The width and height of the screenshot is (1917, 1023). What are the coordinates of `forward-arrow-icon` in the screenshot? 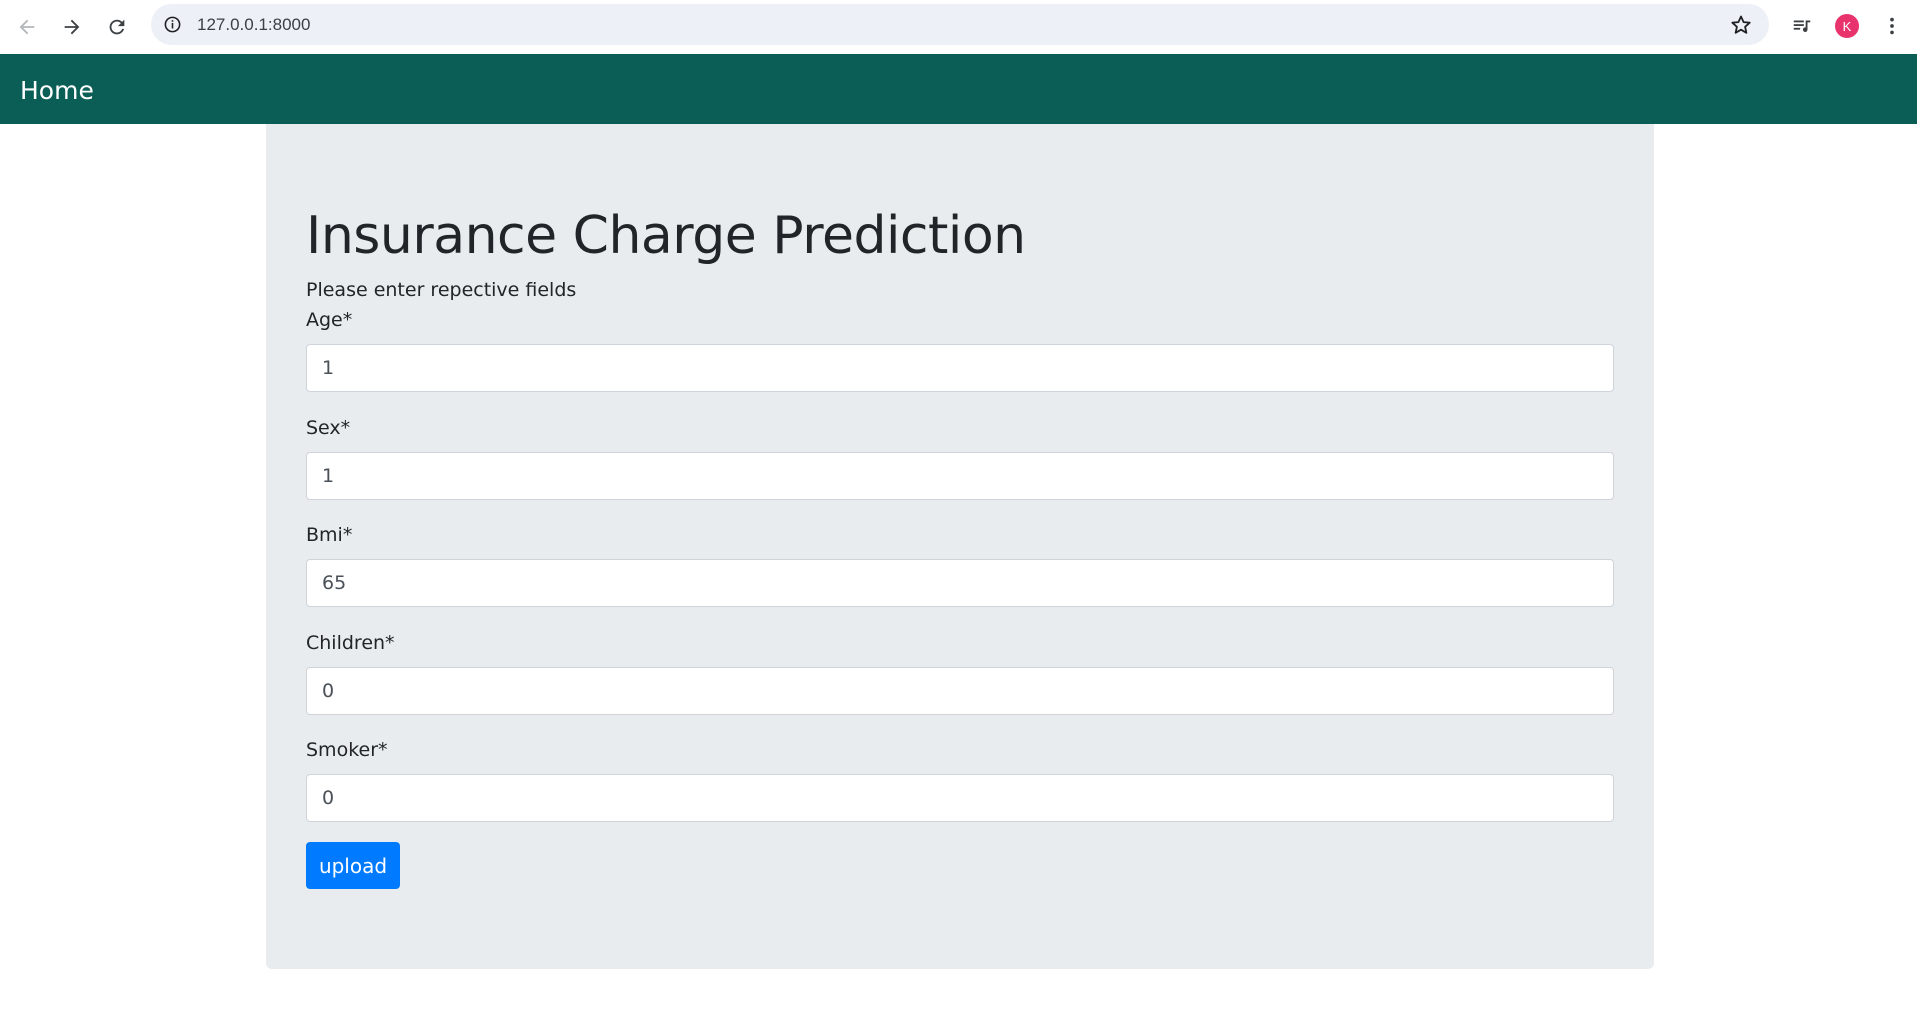 It's located at (72, 27).